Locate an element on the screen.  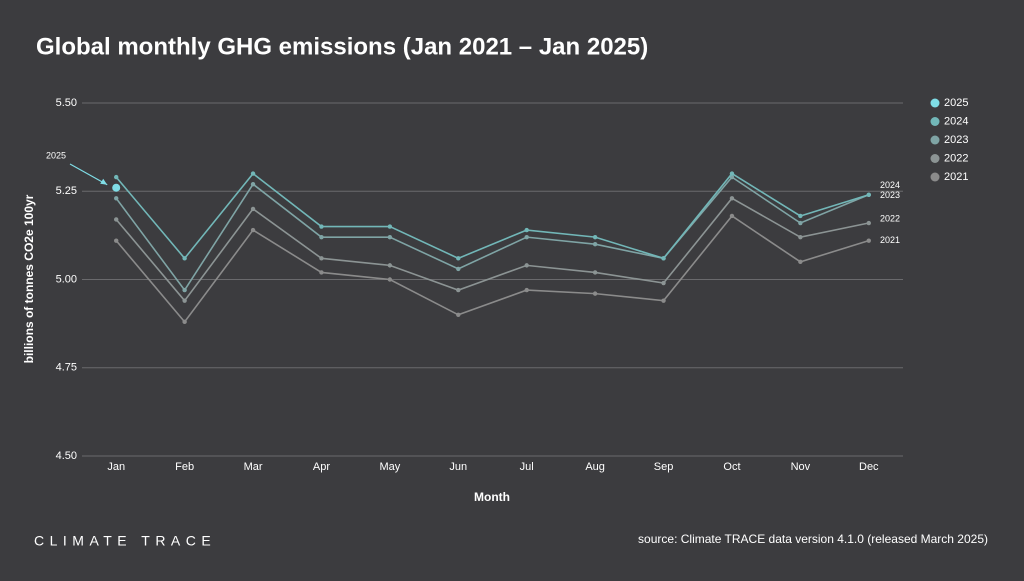
x-tick-label: Mar is located at coordinates (253, 467).